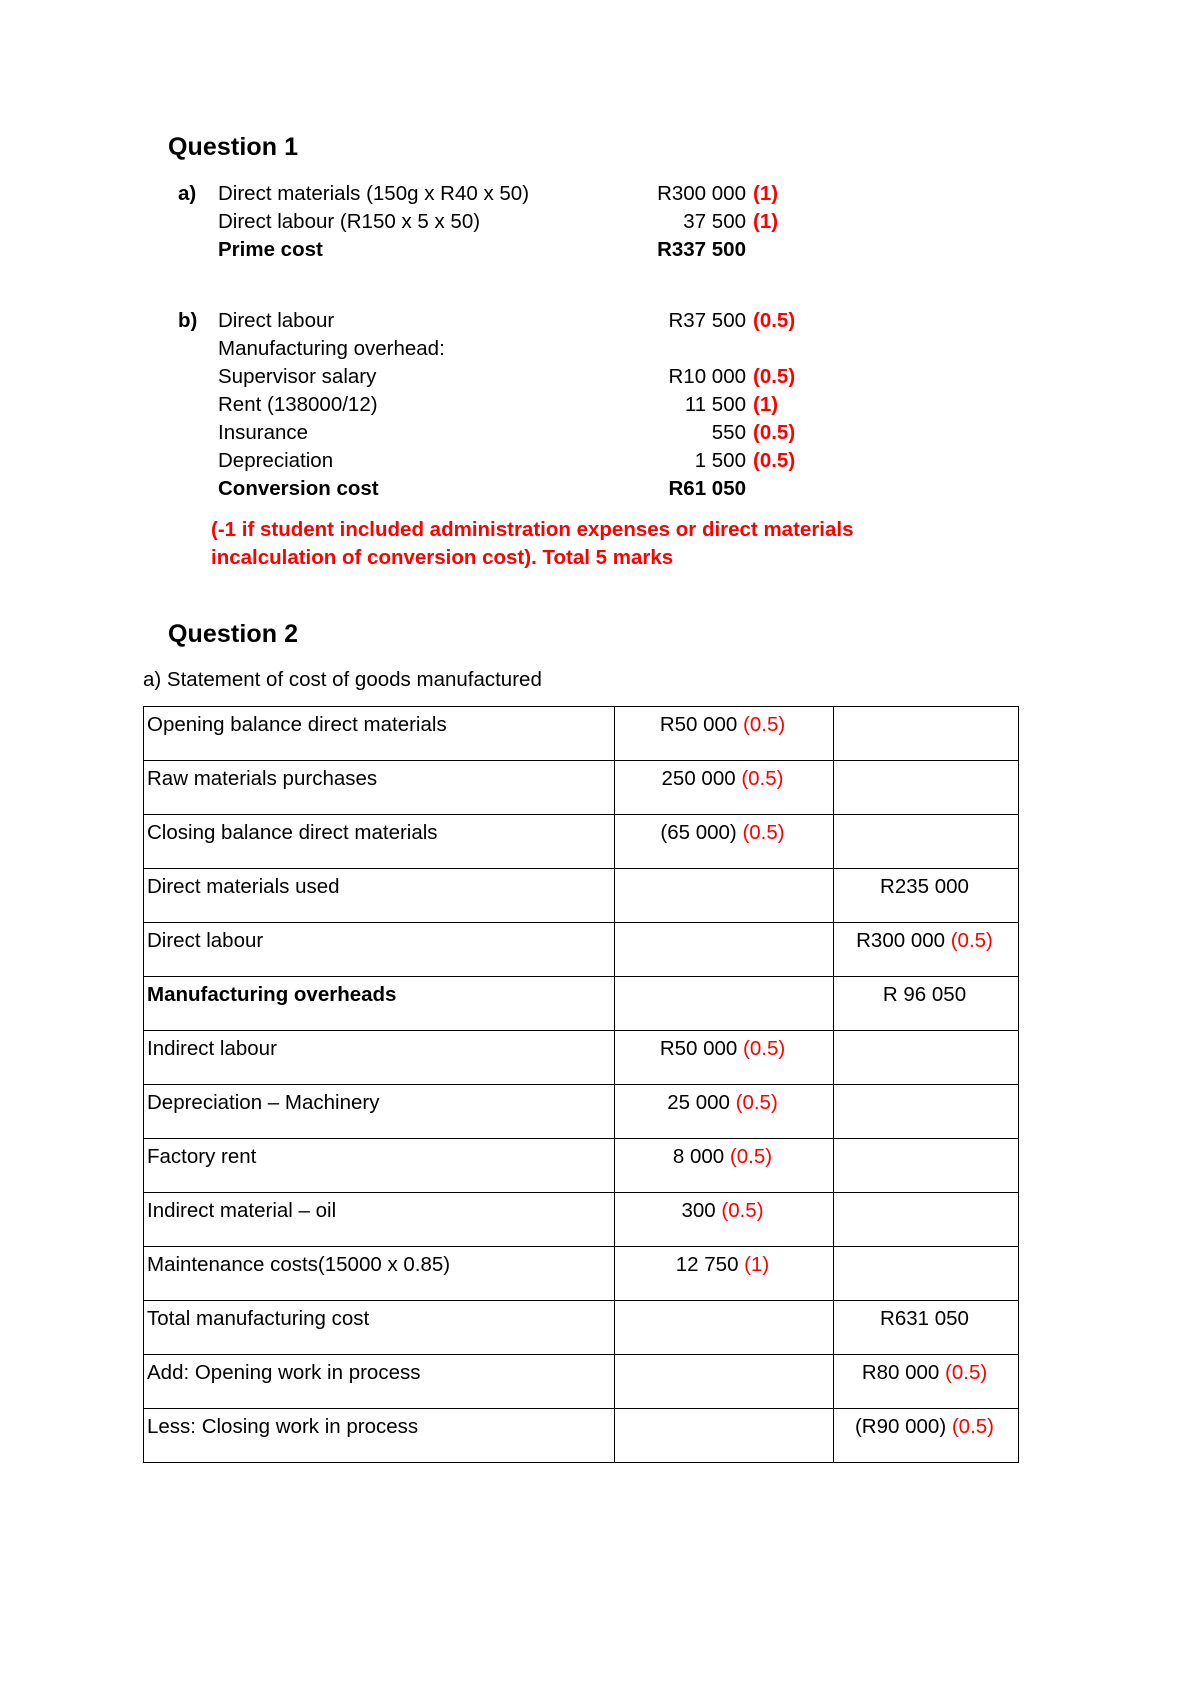 The height and width of the screenshot is (1698, 1200). I want to click on q1a-amount: 37 500 (1), so click(678, 222).